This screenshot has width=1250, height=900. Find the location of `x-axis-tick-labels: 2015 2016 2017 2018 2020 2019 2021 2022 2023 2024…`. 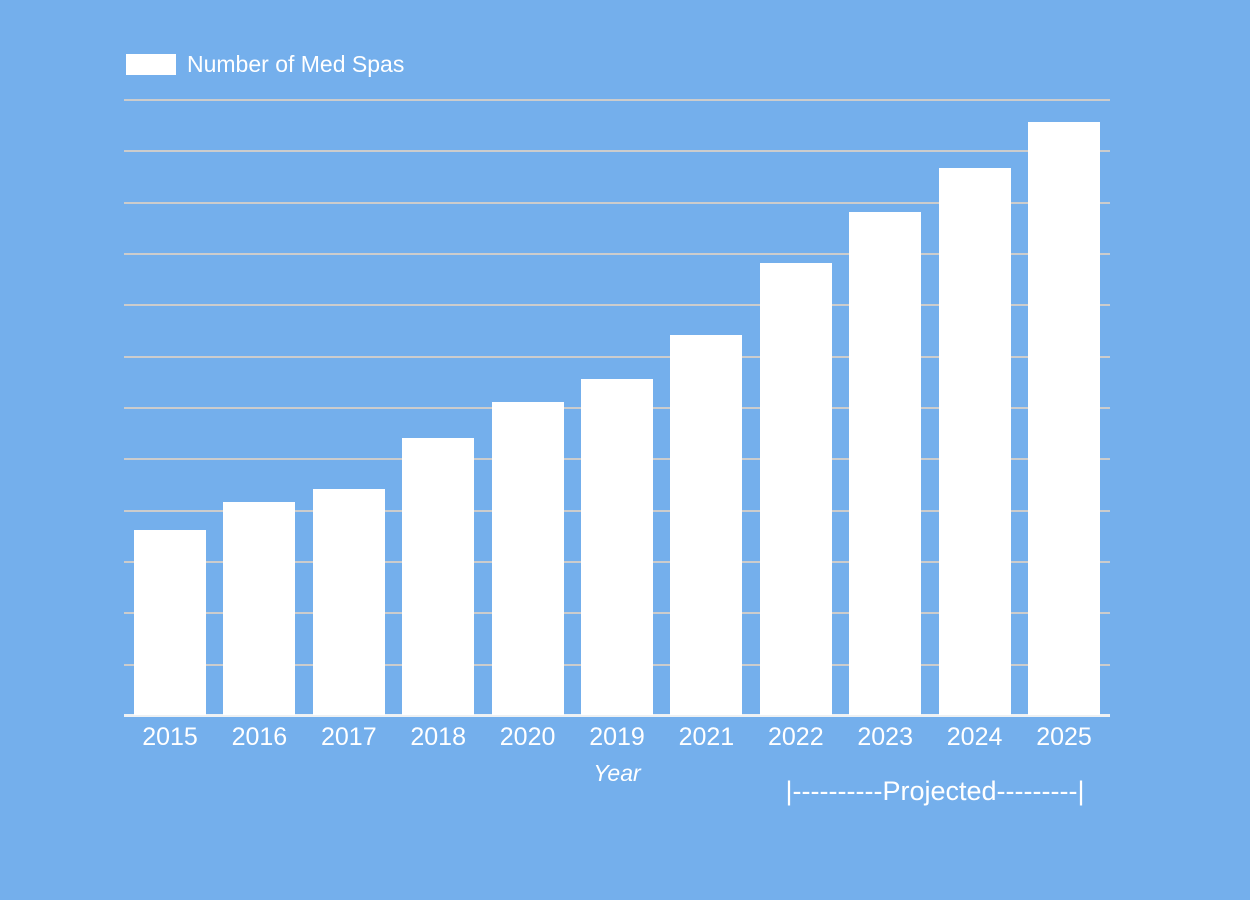

x-axis-tick-labels: 2015 2016 2017 2018 2020 2019 2021 2022 2023 2024… is located at coordinates (617, 738).